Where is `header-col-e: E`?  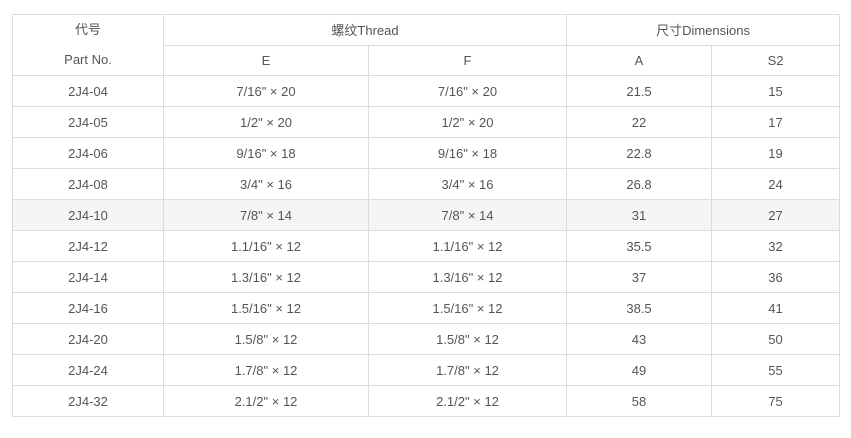 header-col-e: E is located at coordinates (266, 60).